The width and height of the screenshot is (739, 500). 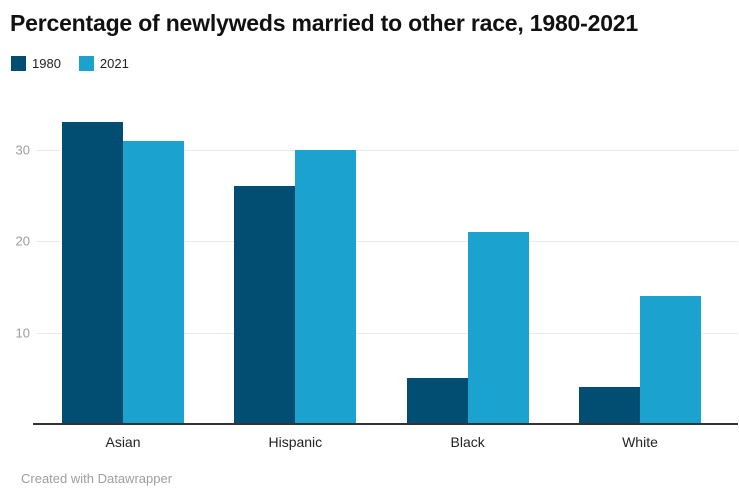 What do you see at coordinates (609, 405) in the screenshot?
I see `bar-white-1980` at bounding box center [609, 405].